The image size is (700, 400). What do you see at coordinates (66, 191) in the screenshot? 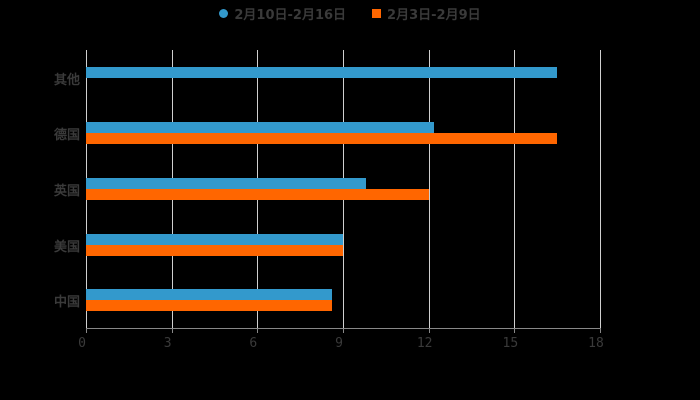
I see `y-category-label: 英国` at bounding box center [66, 191].